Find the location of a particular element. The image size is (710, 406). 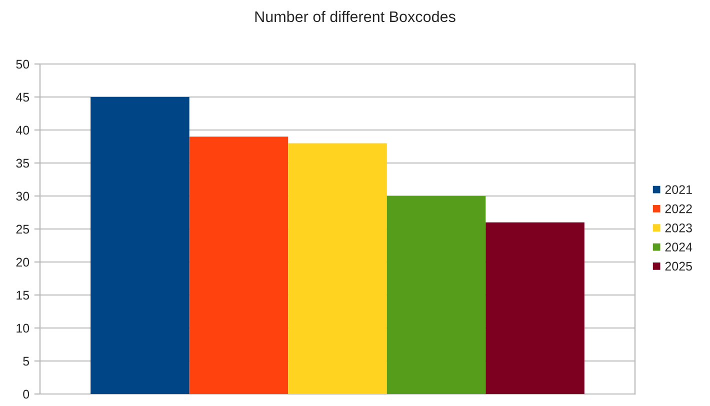

legend-label: 2023 is located at coordinates (678, 228).